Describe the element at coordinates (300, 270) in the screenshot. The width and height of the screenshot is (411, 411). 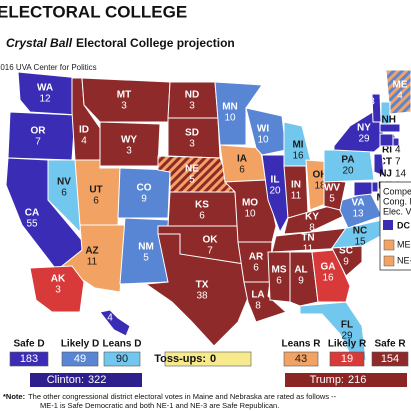
I see `state-label: AL` at that location.